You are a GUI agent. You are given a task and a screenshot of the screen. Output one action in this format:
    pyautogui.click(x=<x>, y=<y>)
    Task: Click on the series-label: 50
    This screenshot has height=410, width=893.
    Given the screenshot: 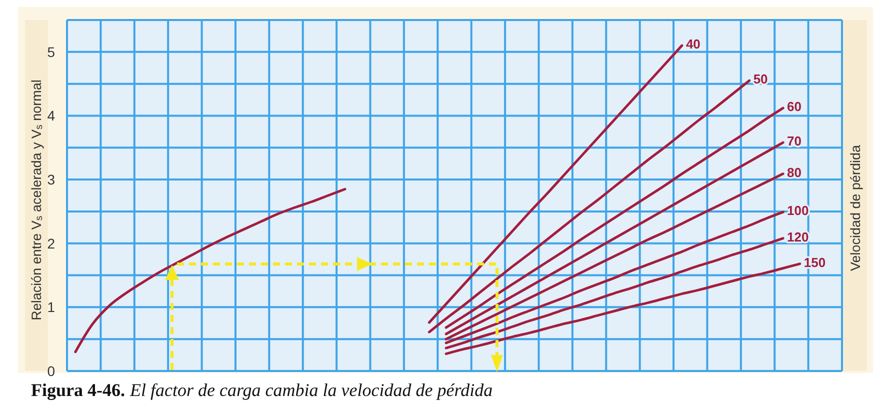 What is the action you would take?
    pyautogui.click(x=760, y=79)
    